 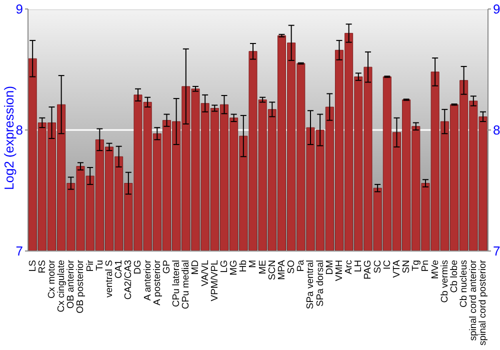 What do you see at coordinates (426, 266) in the screenshot?
I see `x-tick-label: Pn` at bounding box center [426, 266].